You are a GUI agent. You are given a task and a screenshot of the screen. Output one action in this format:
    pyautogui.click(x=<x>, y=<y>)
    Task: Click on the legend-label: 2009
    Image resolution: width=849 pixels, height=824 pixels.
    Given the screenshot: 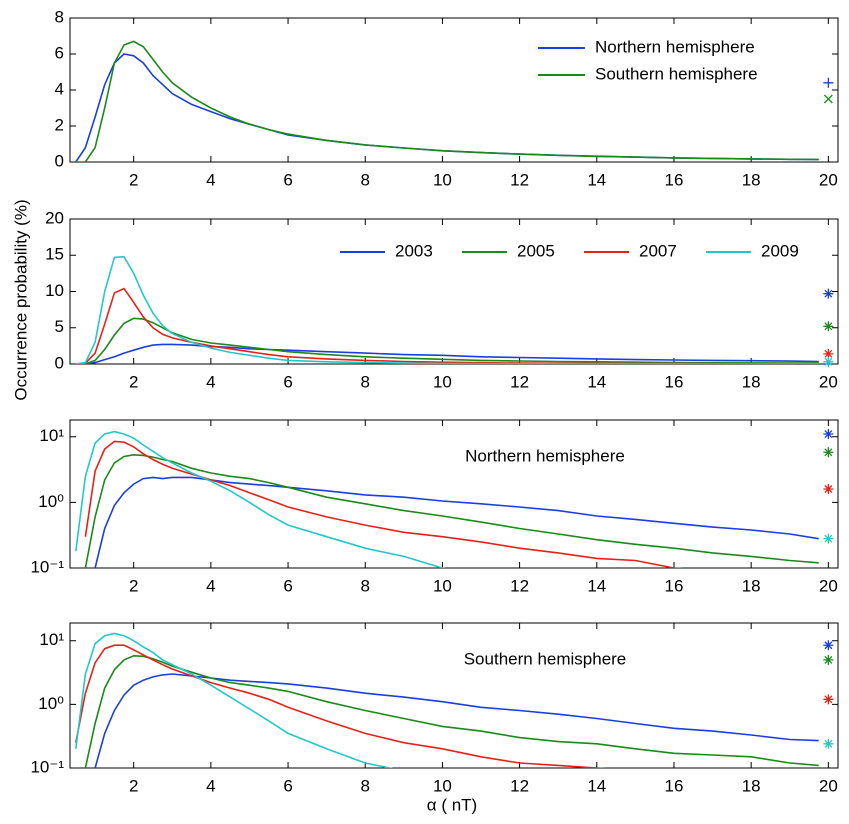 What is the action you would take?
    pyautogui.click(x=780, y=250)
    